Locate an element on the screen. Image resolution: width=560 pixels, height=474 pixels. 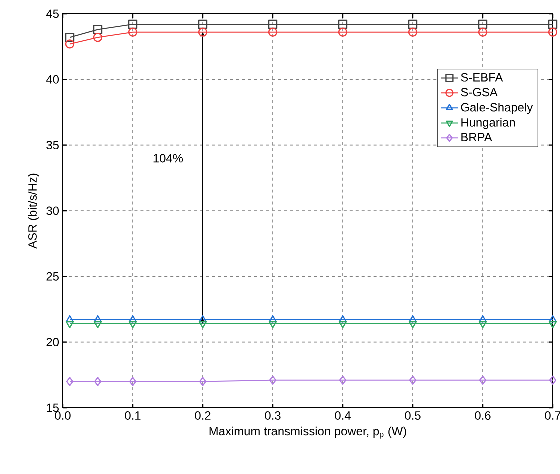
y-tick-label: 30 is located at coordinates (53, 211).